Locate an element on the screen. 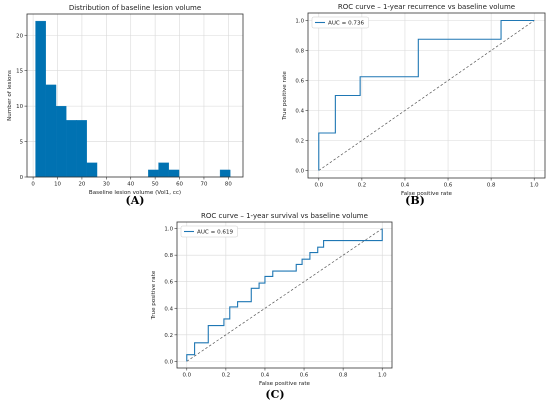 The image size is (550, 406). y-axis-label: Number of lesions is located at coordinates (10, 95).